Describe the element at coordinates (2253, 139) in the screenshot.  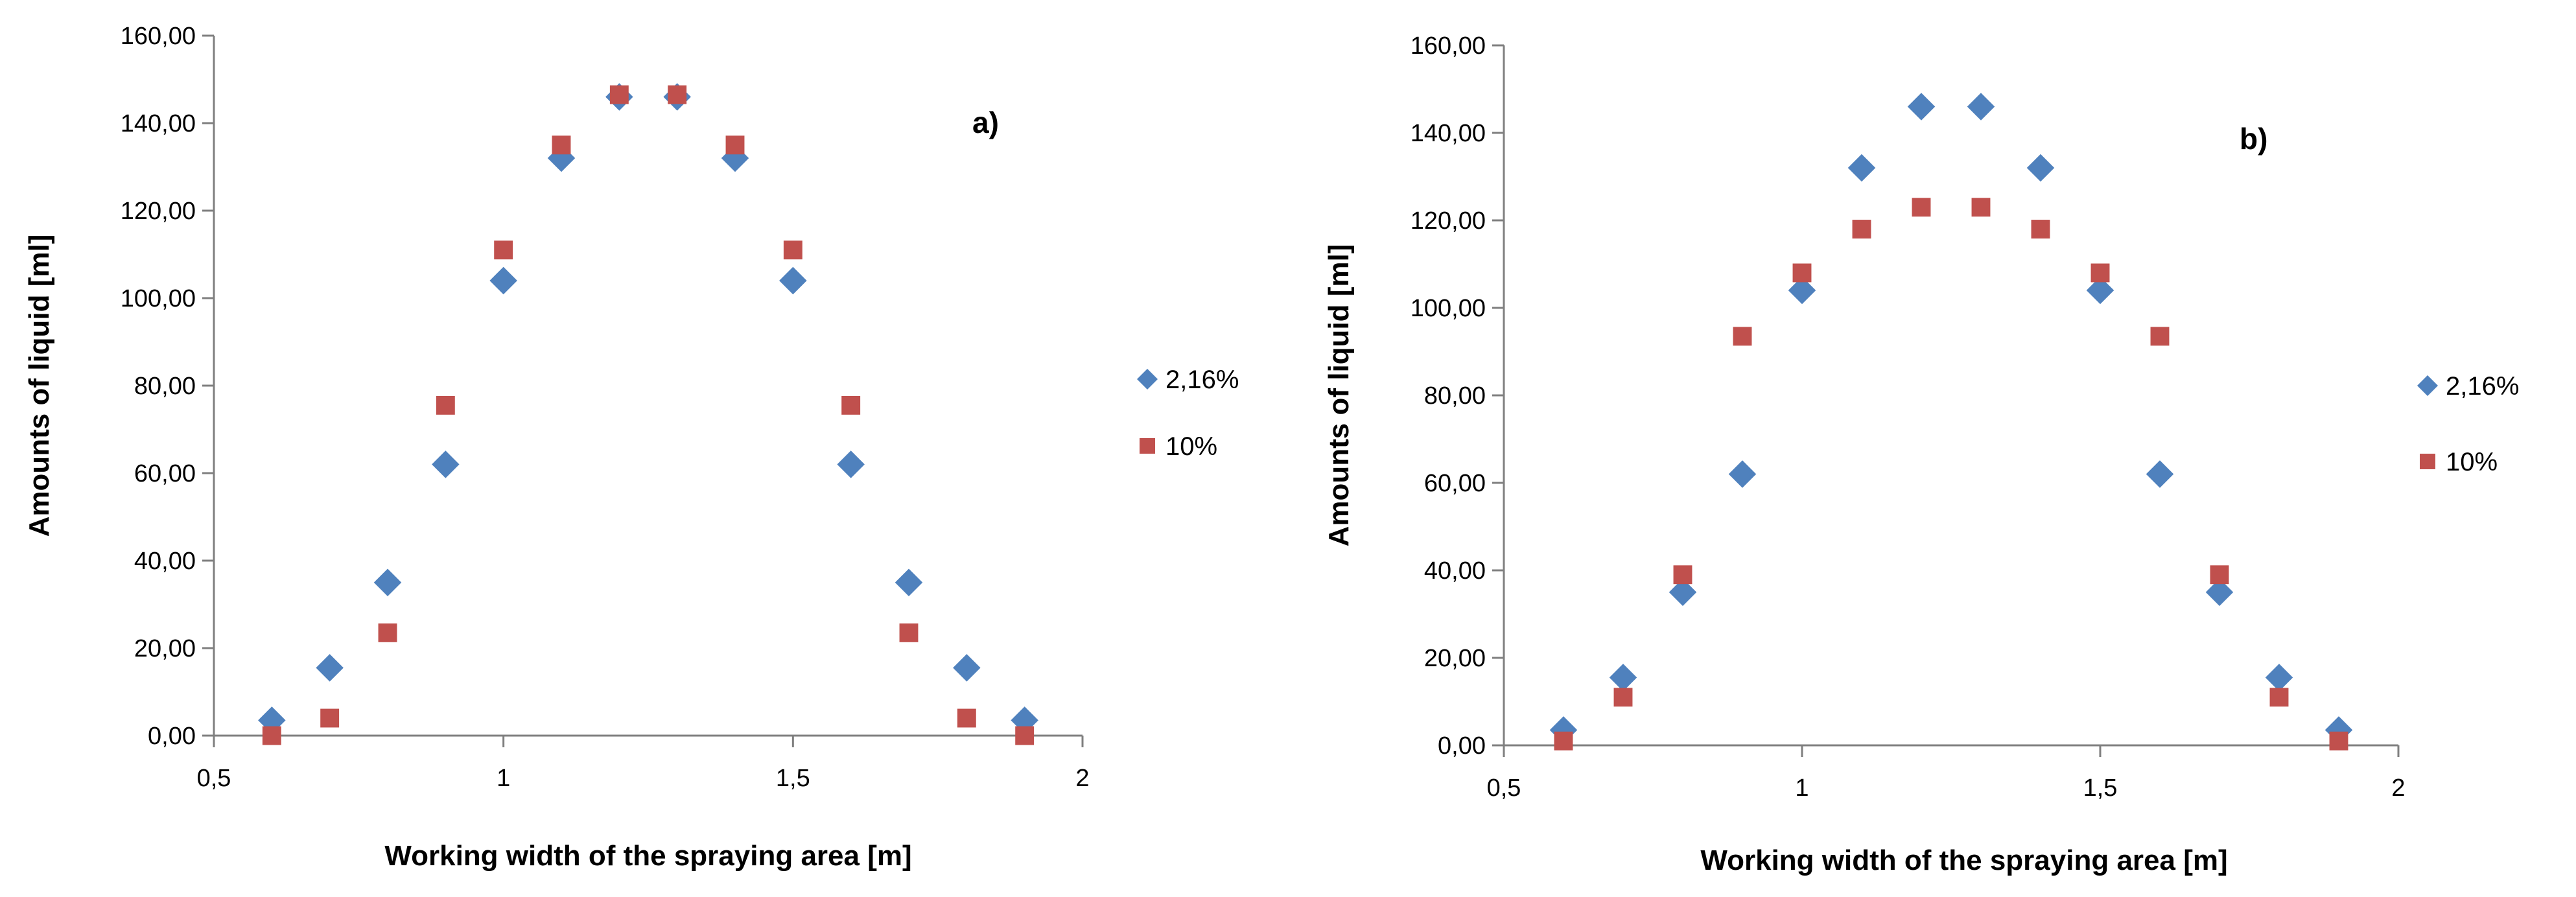
I see `chart-b-panel-label: b)` at that location.